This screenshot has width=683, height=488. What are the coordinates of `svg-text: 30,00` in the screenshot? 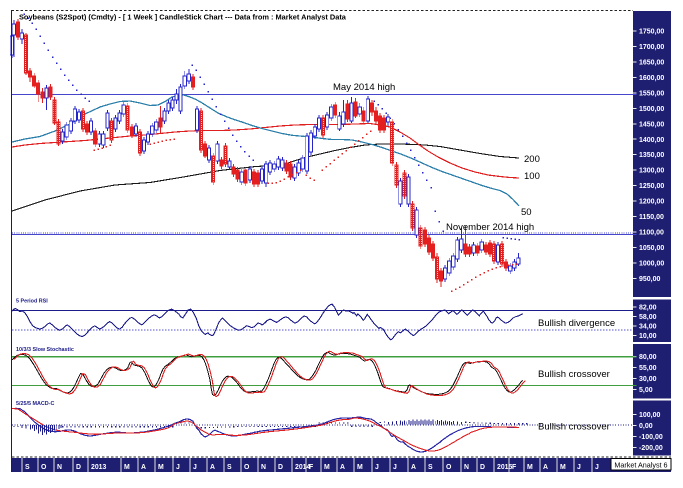 It's located at (648, 379).